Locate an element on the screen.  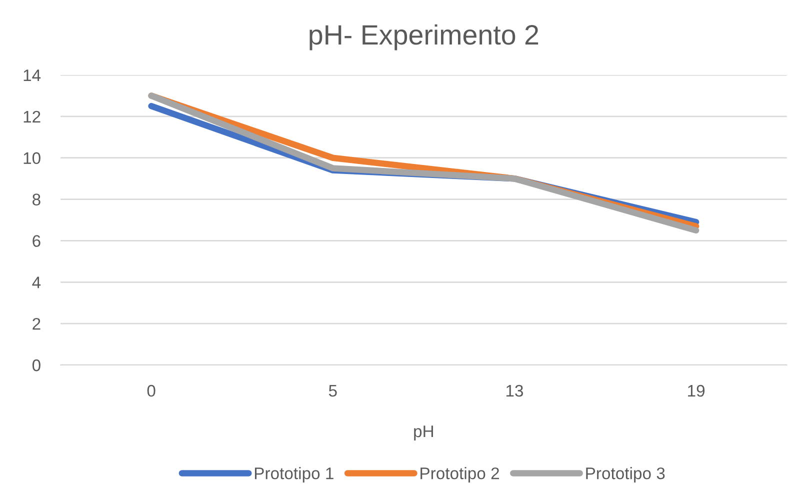
x-axis-title: pH is located at coordinates (423, 433).